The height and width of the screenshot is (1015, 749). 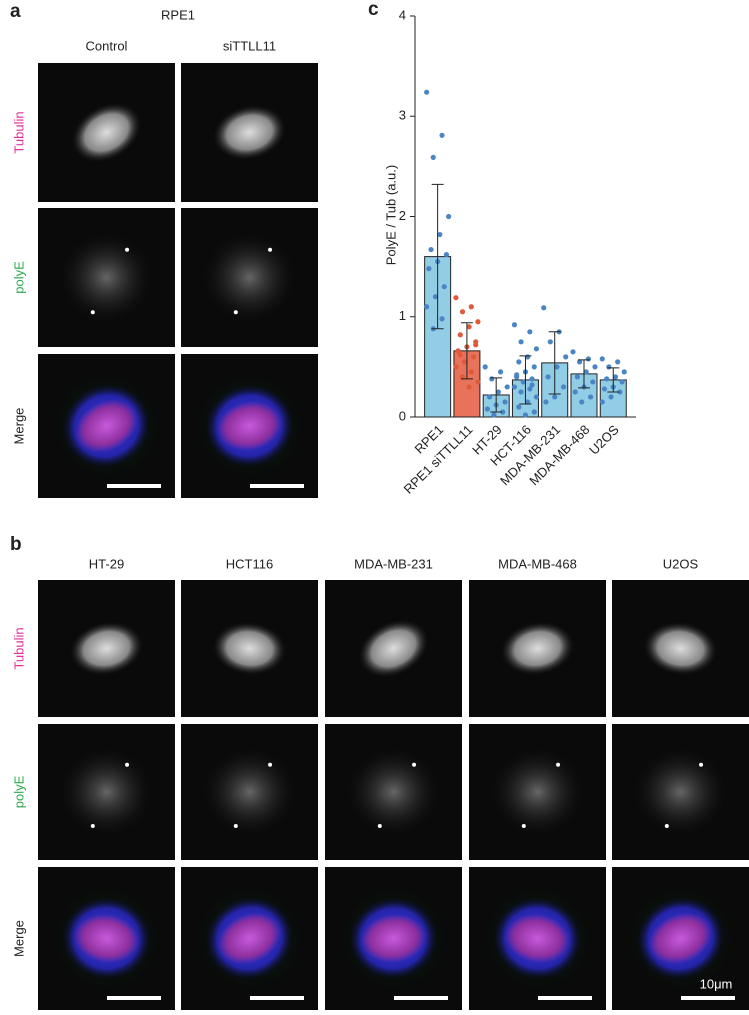 What do you see at coordinates (178, 14) in the screenshot?
I see `panel-title: RPE1` at bounding box center [178, 14].